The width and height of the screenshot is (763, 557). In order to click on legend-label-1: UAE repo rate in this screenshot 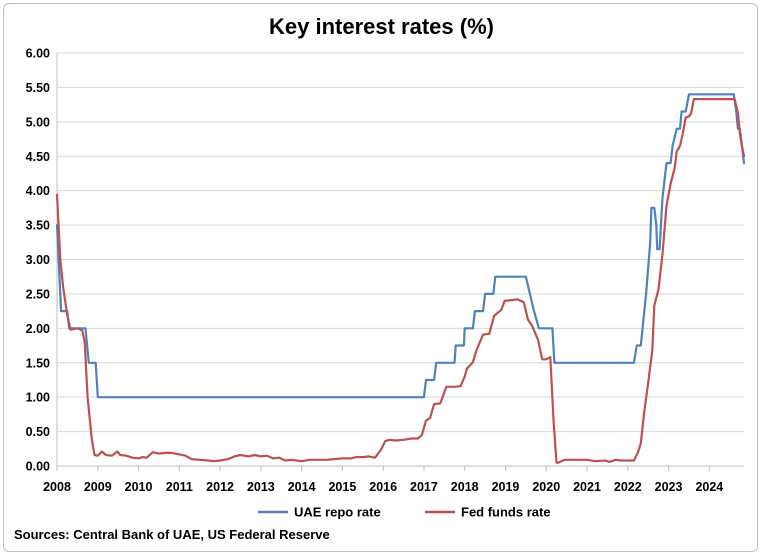, I will do `click(337, 512)`.